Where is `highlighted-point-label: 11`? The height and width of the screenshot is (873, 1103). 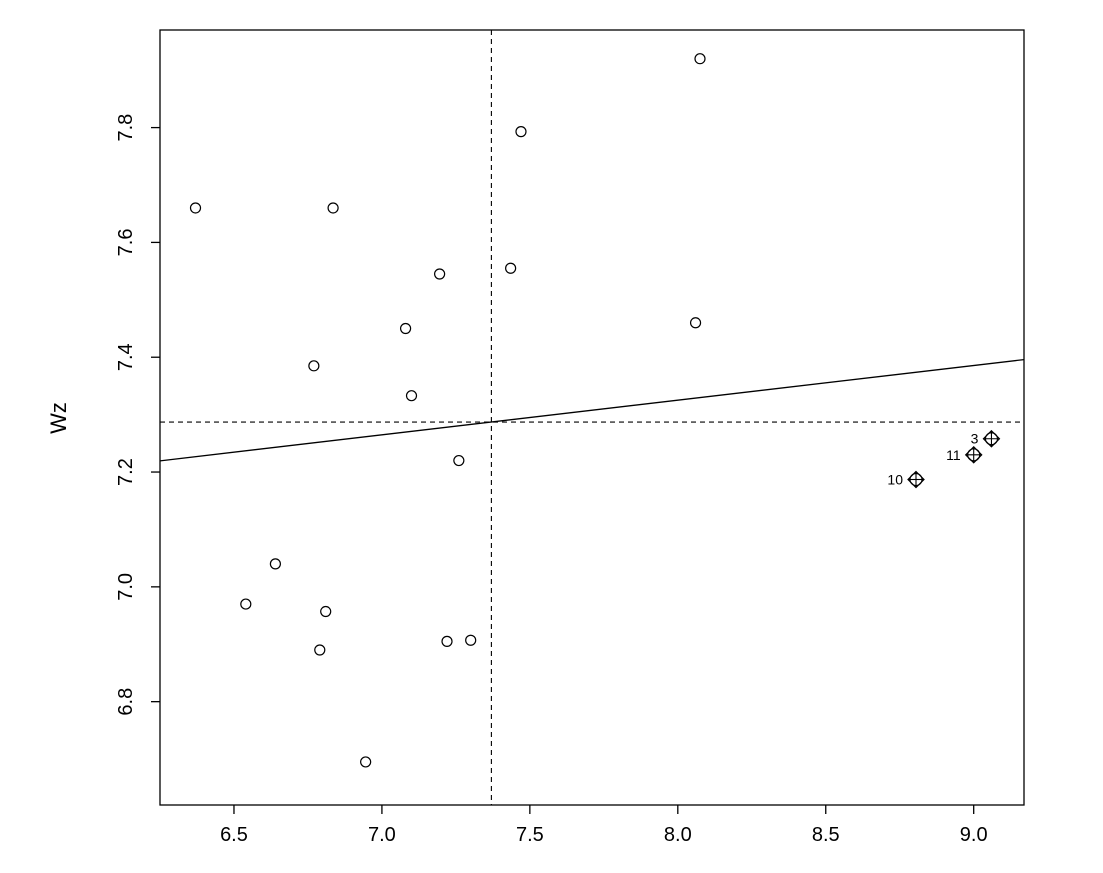
highlighted-point-label: 11 is located at coordinates (953, 455).